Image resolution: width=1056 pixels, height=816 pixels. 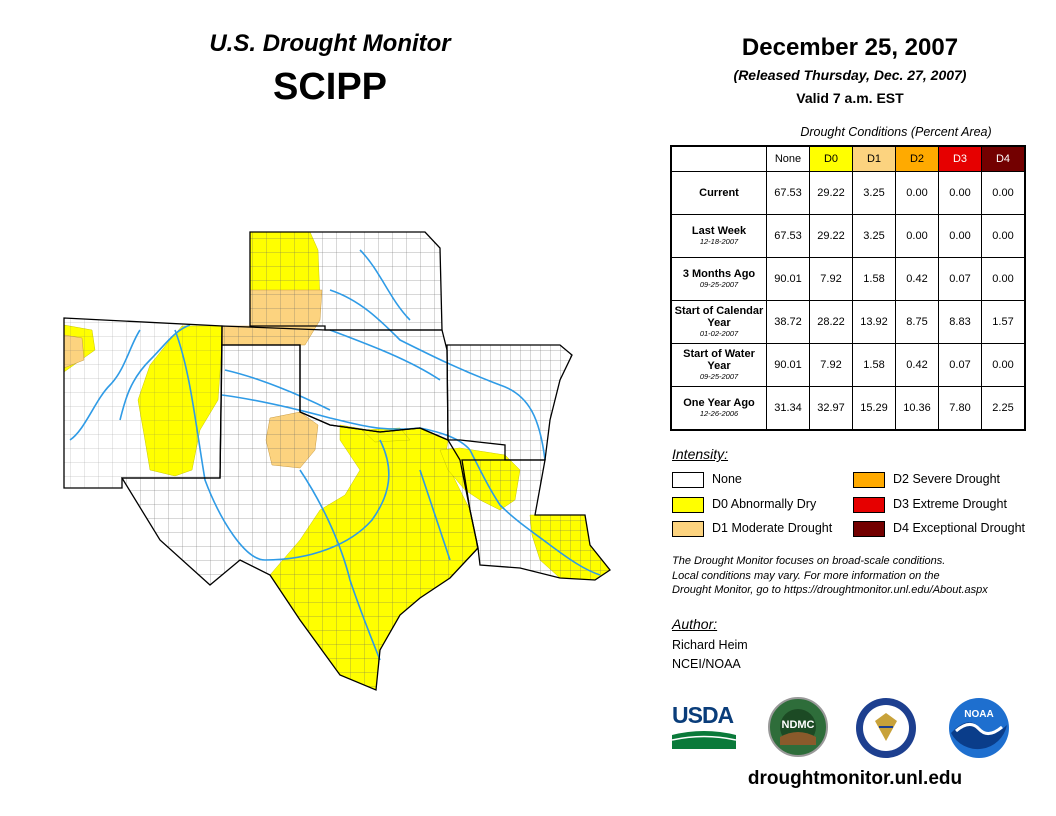 I want to click on legend-label: D4 Exceptional Drought, so click(x=959, y=528).